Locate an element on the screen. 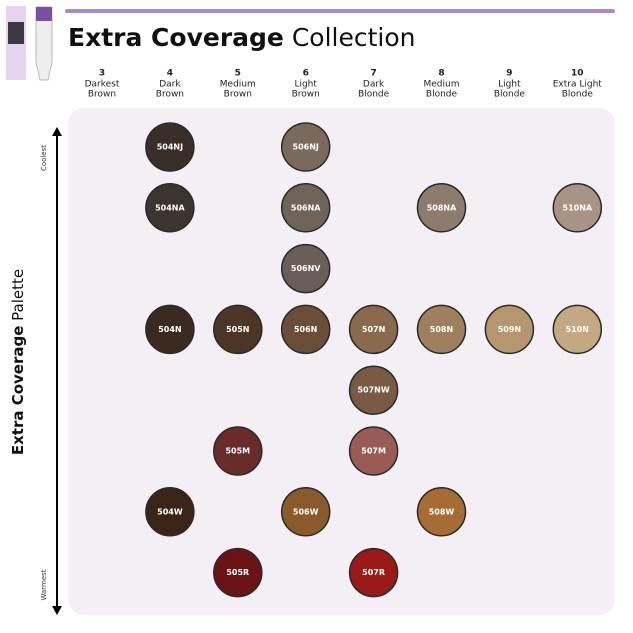 This screenshot has height=633, width=633. swatch-label: 506NV is located at coordinates (306, 268).